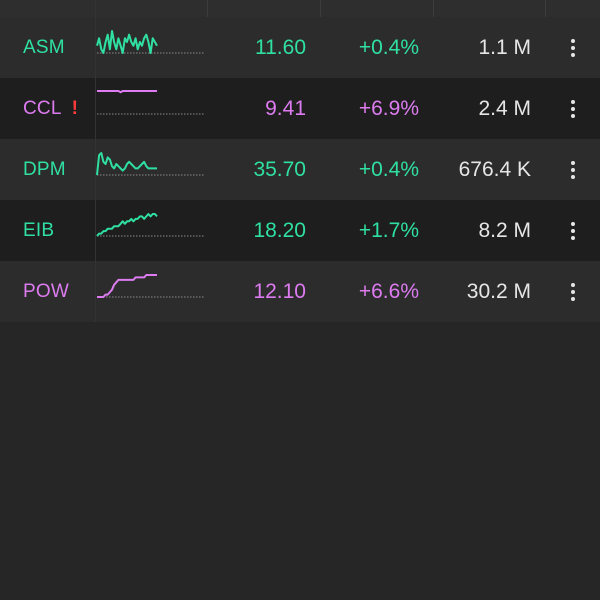 Image resolution: width=600 pixels, height=600 pixels. I want to click on volume-cell: 8.2 M, so click(489, 230).